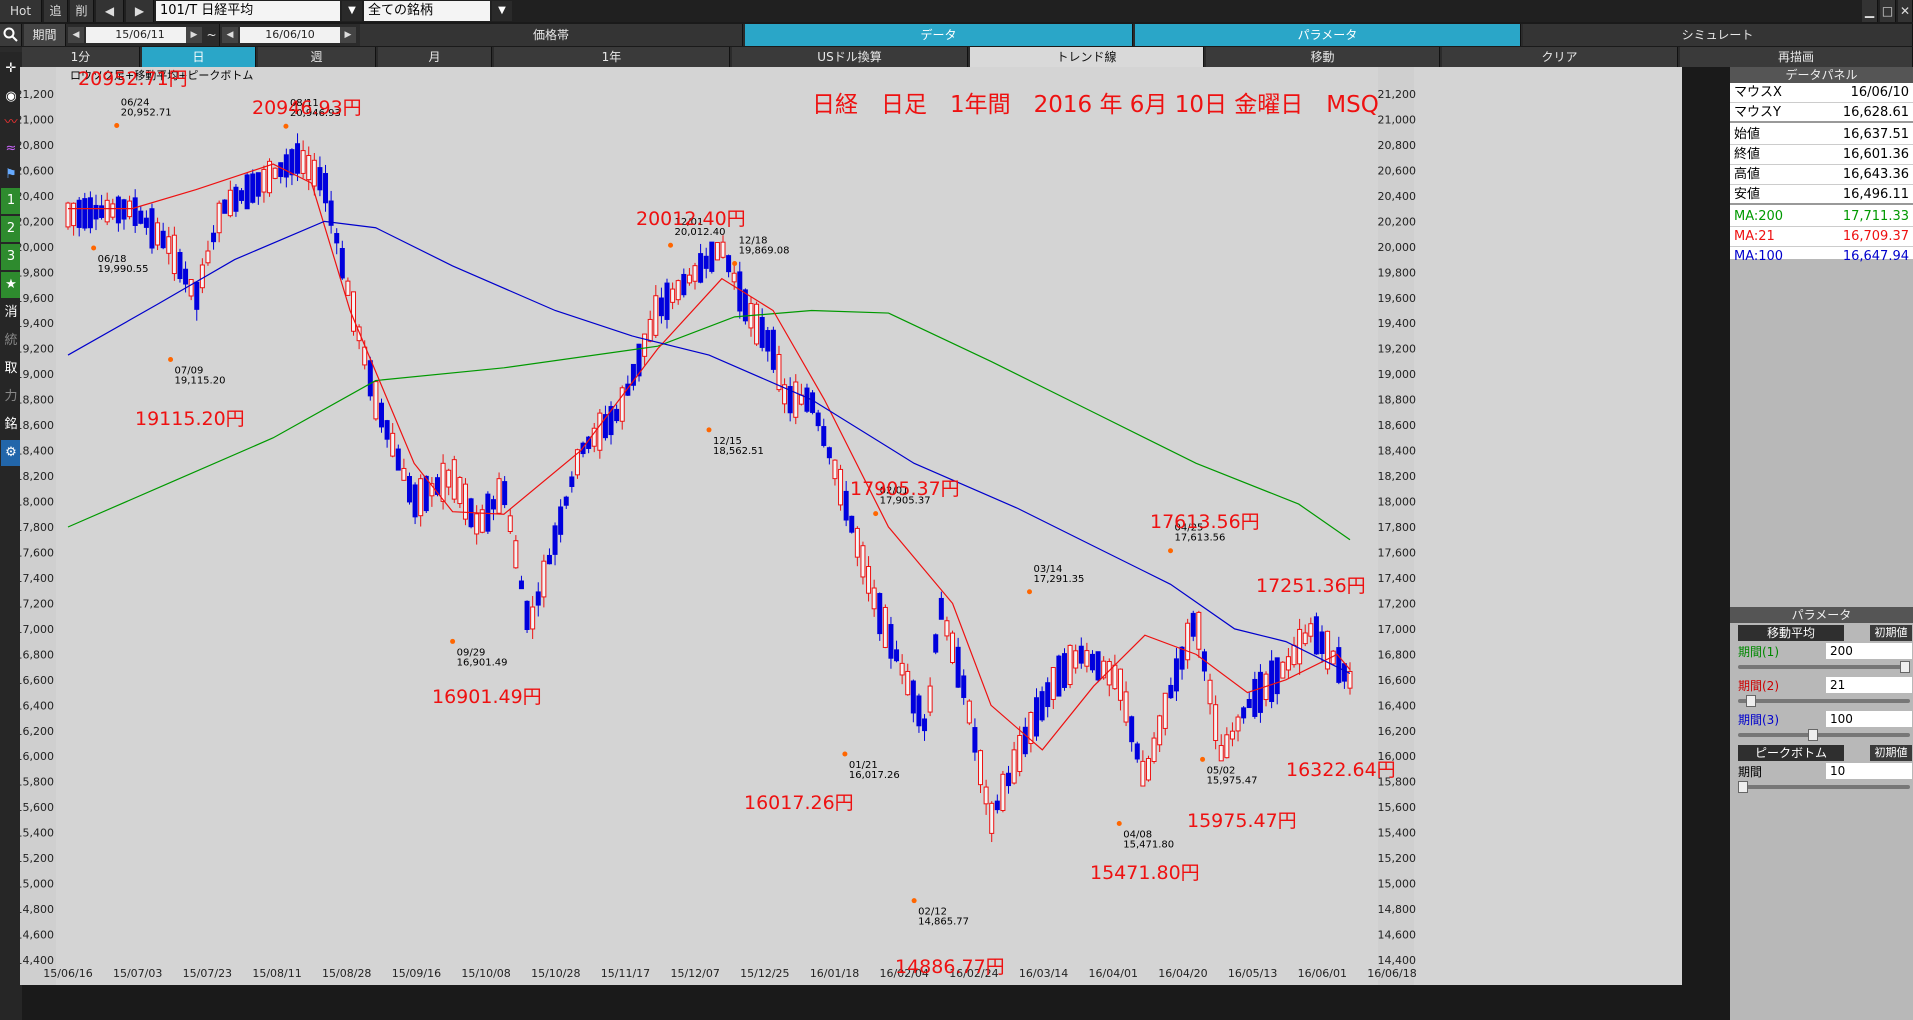 This screenshot has height=1020, width=1913. What do you see at coordinates (11, 96) in the screenshot?
I see `camera-icon: ◉` at bounding box center [11, 96].